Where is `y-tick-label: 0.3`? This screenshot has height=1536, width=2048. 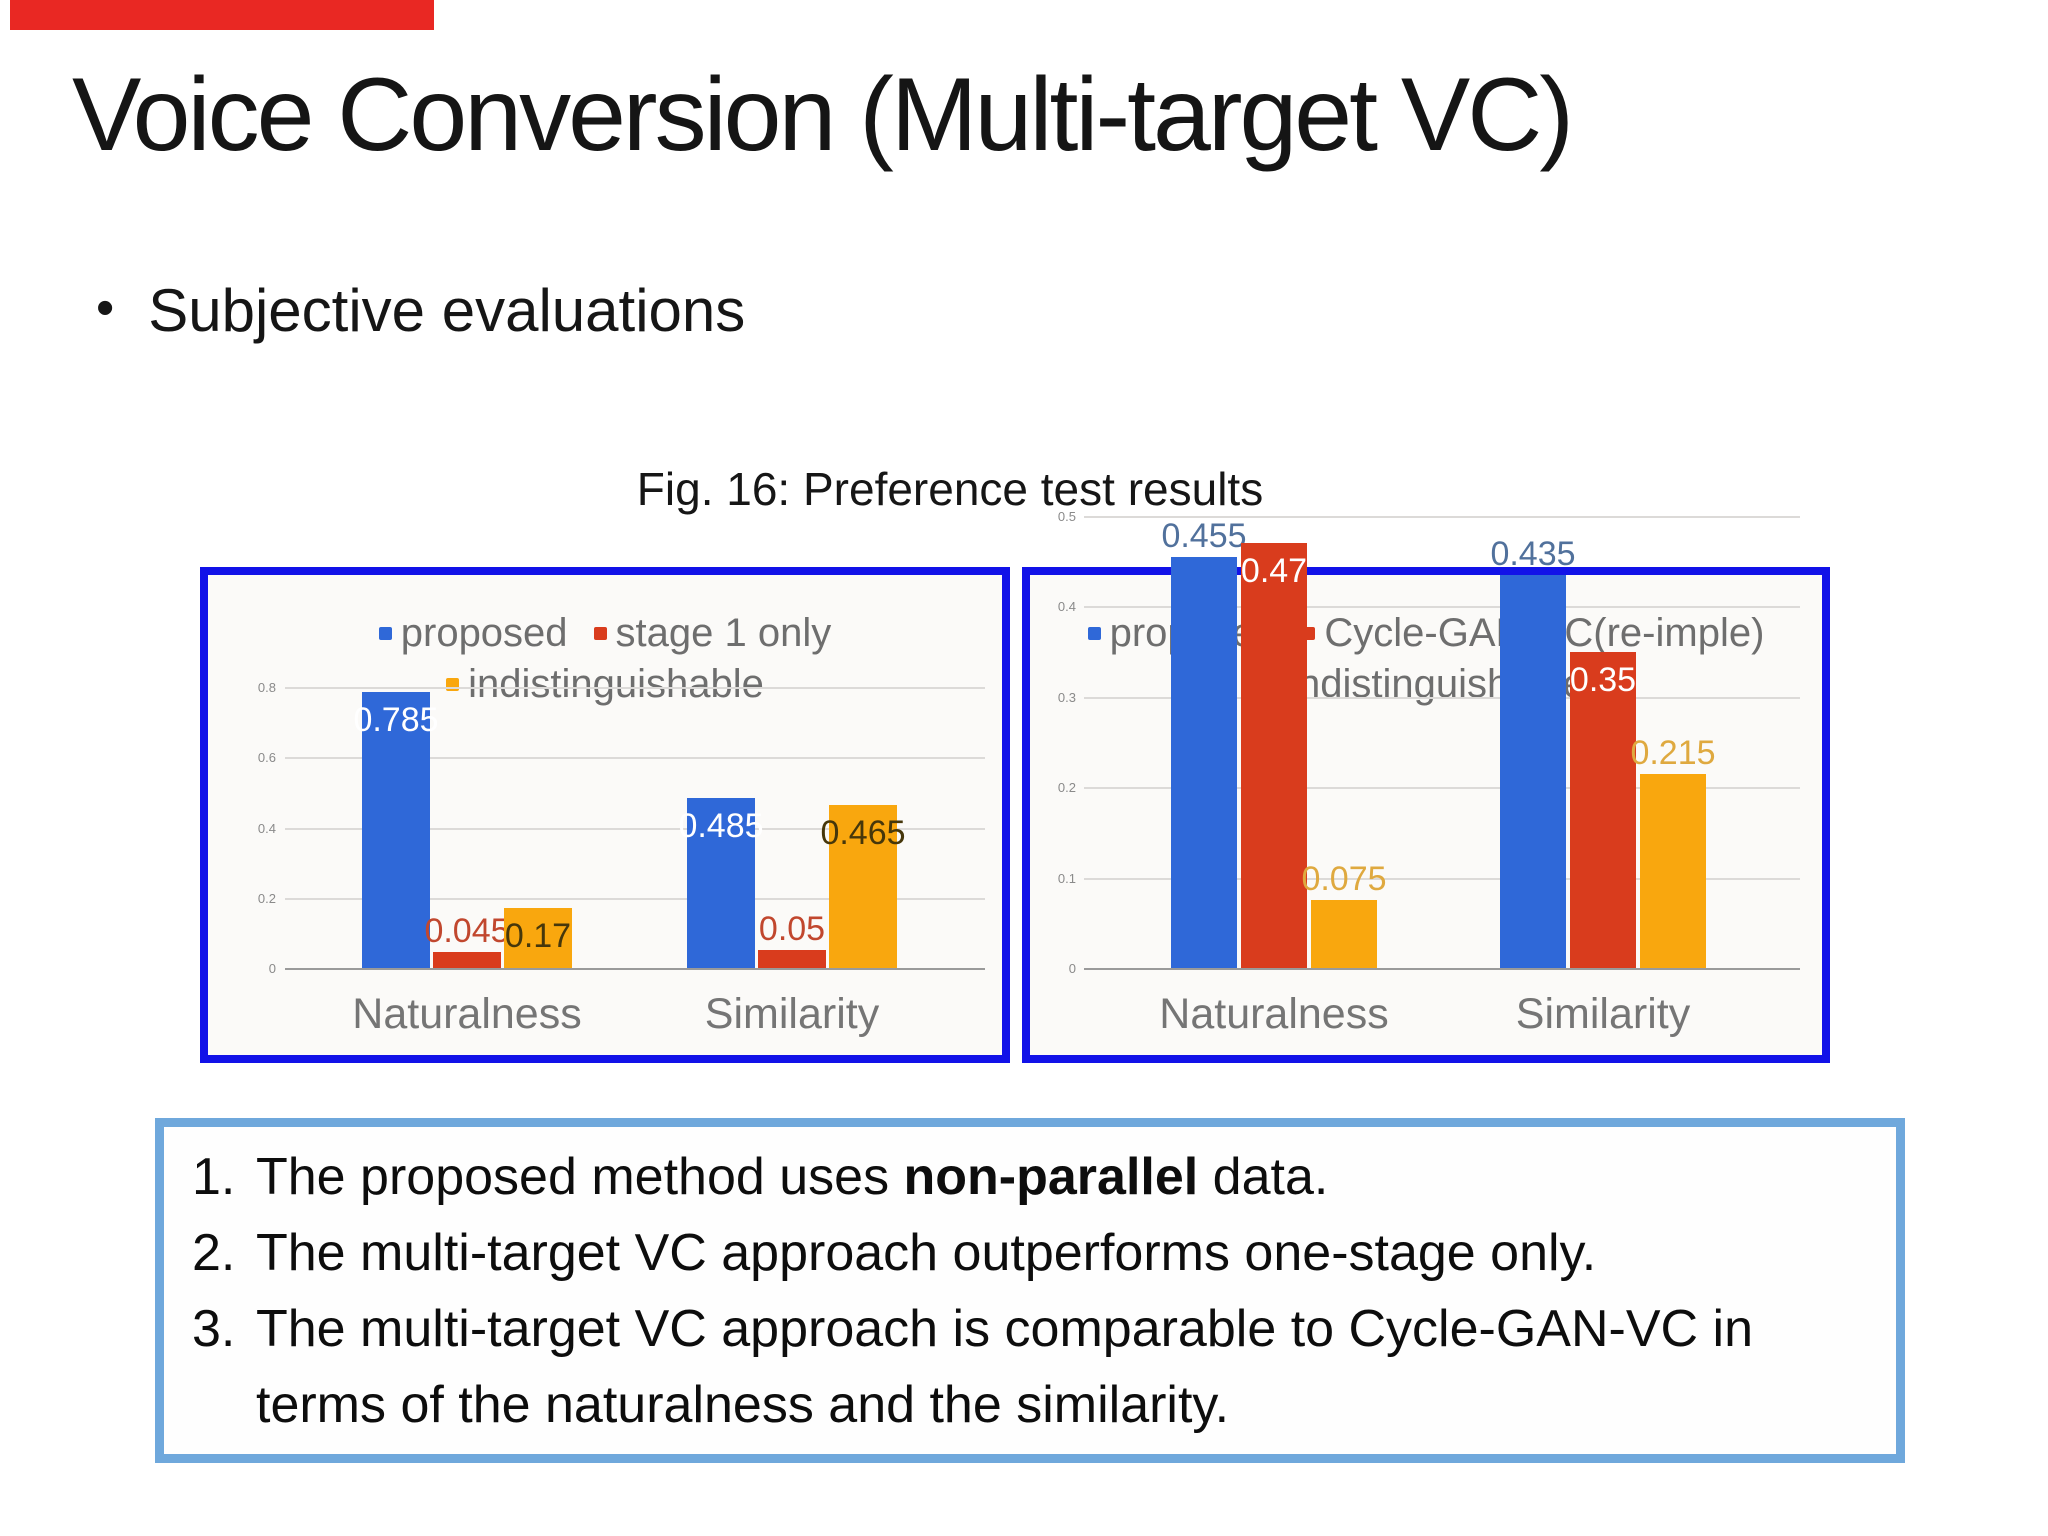
y-tick-label: 0.3 is located at coordinates (1066, 697).